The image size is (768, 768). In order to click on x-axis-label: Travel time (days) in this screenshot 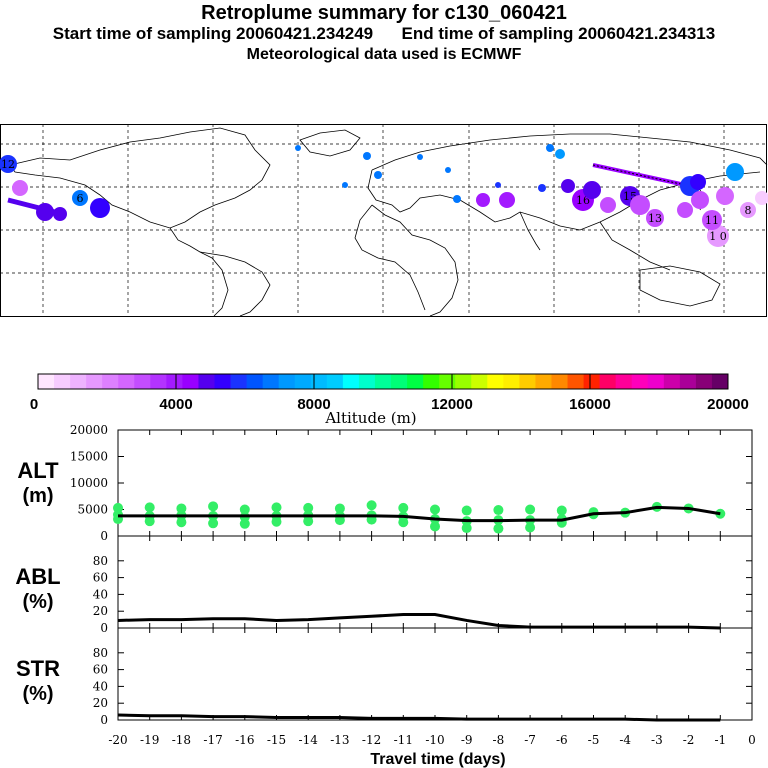, I will do `click(437, 759)`.